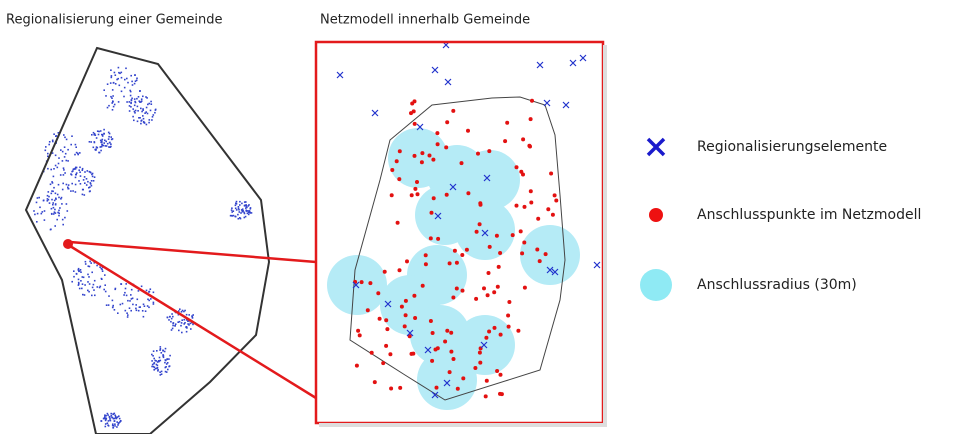 This screenshot has width=972, height=434. I want to click on connection-points, so click(456, 248).